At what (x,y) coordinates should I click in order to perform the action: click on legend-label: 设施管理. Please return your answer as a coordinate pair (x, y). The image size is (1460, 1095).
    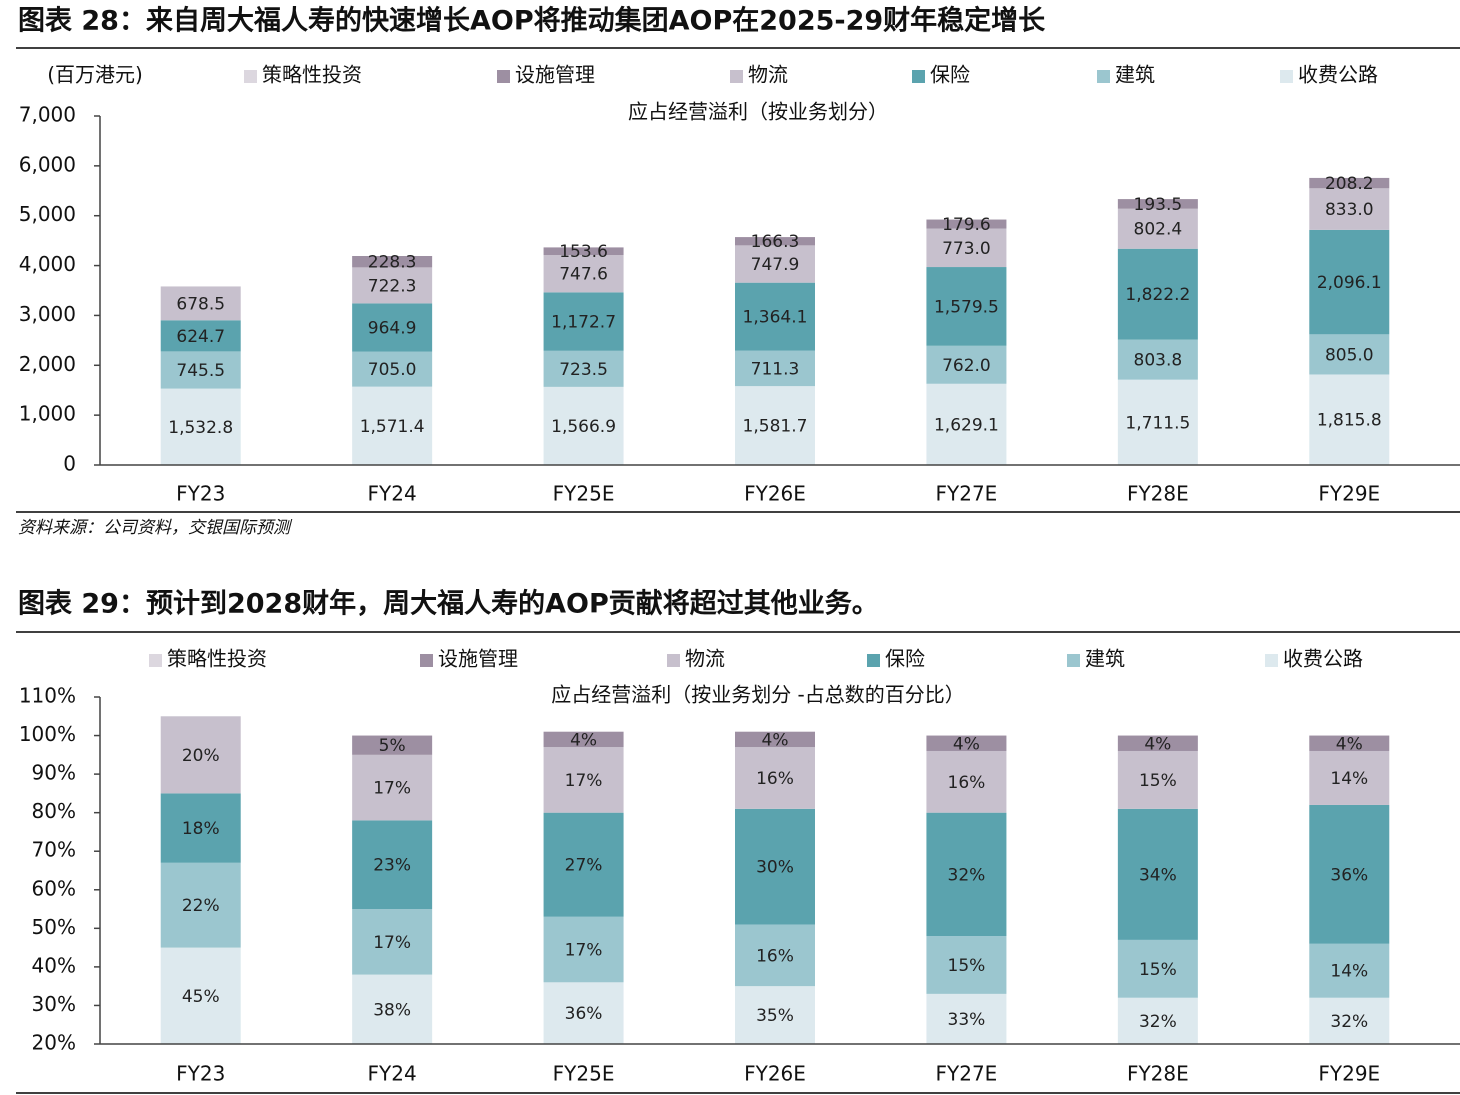
    Looking at the image, I should click on (555, 75).